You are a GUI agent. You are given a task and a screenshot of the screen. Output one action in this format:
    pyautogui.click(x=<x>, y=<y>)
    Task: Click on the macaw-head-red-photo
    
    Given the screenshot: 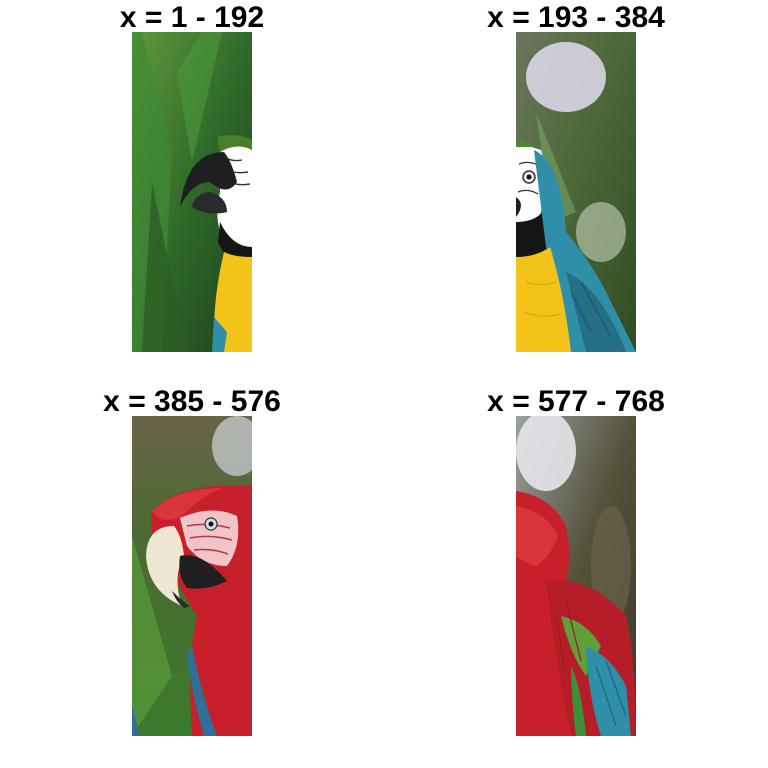 What is the action you would take?
    pyautogui.click(x=192, y=576)
    